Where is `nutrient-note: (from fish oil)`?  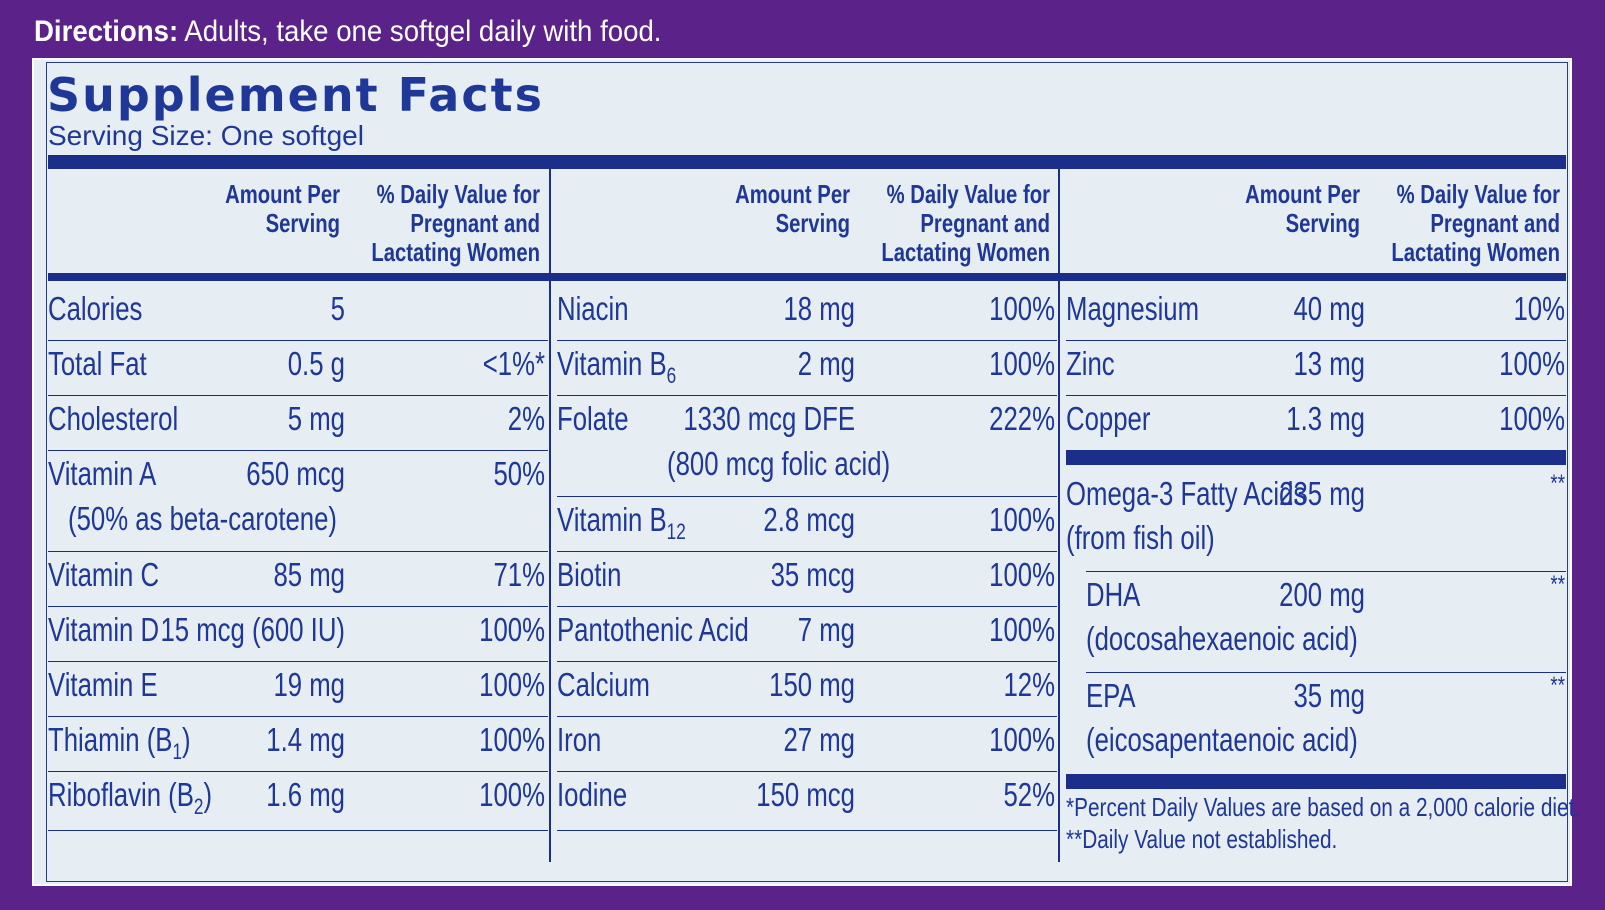 nutrient-note: (from fish oil) is located at coordinates (1140, 537).